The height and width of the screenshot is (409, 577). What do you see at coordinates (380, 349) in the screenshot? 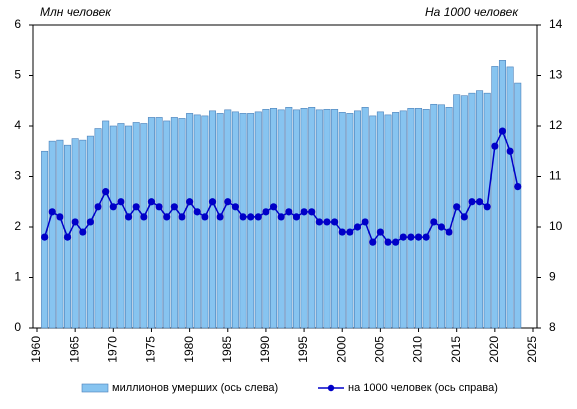
I see `x-tick-label: 2005` at bounding box center [380, 349].